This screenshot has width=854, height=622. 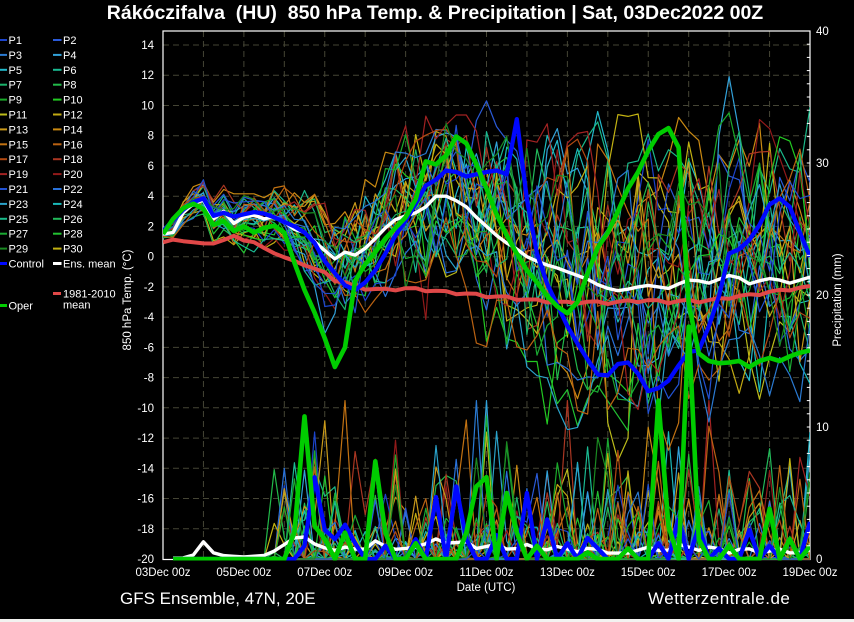 I want to click on svg-text: P28, so click(x=73, y=235).